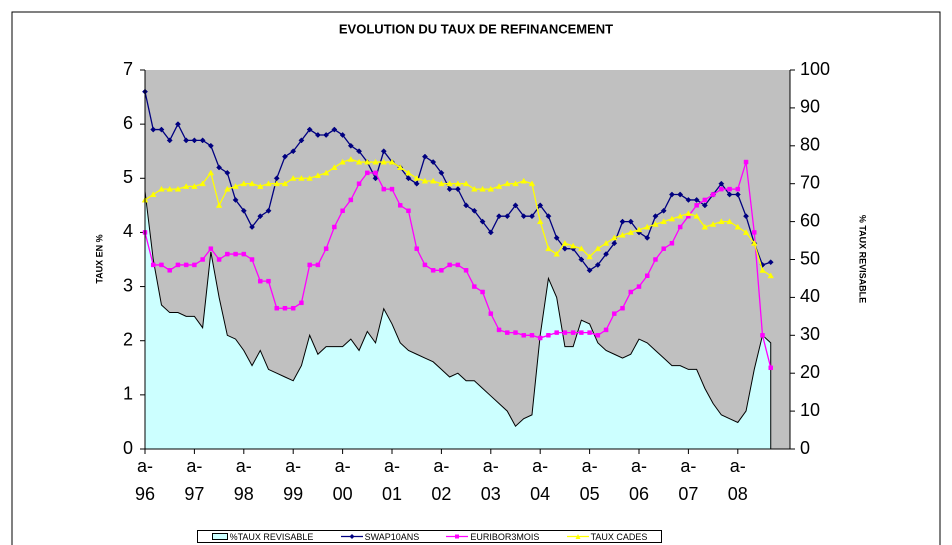  Describe the element at coordinates (128, 123) in the screenshot. I see `y-tick-label: 6` at that location.